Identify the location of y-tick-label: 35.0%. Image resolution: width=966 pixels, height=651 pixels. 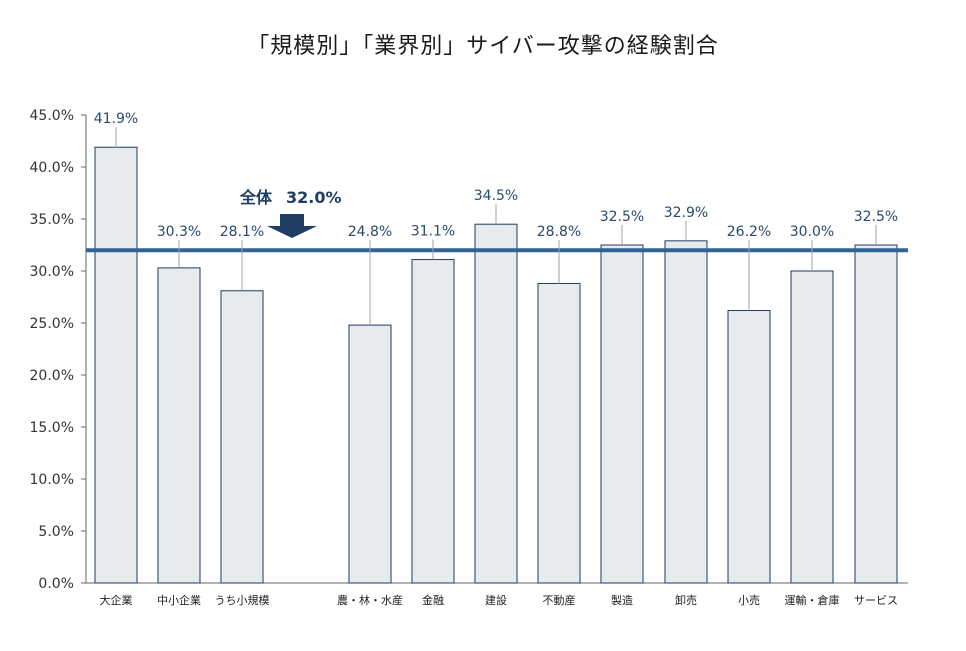
(52, 220).